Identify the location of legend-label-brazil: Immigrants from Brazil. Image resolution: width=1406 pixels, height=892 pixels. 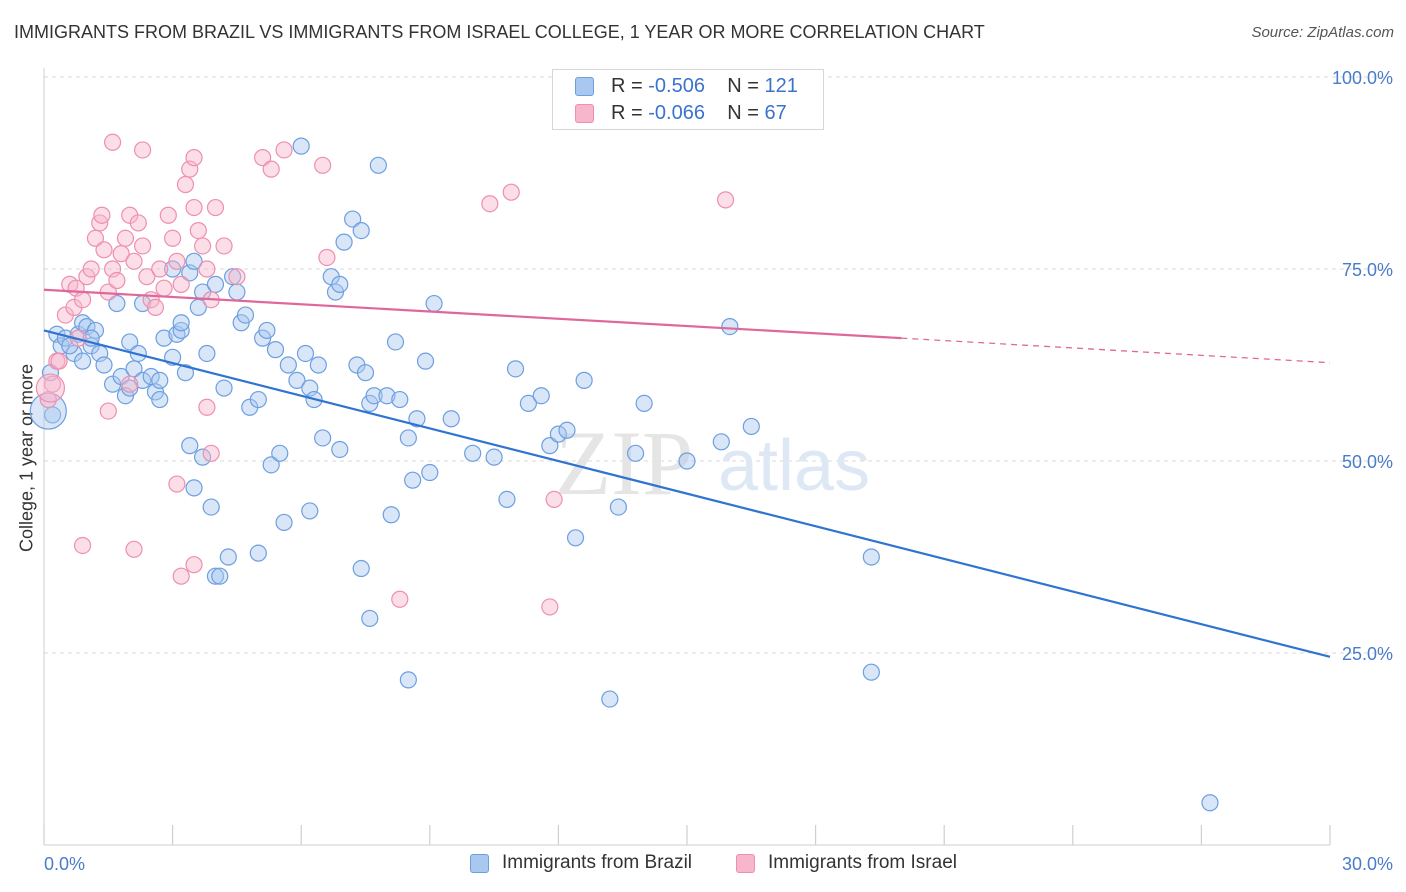
(597, 862).